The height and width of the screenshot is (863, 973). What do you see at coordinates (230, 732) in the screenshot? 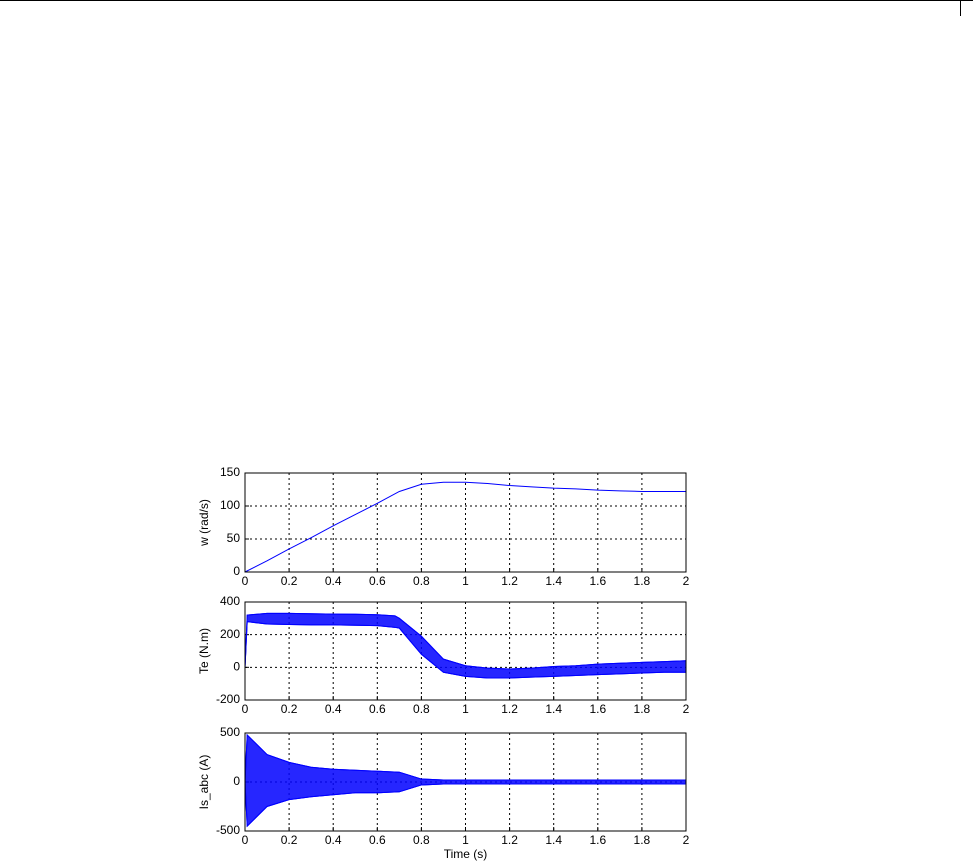
I see `y-tick-label: 500` at bounding box center [230, 732].